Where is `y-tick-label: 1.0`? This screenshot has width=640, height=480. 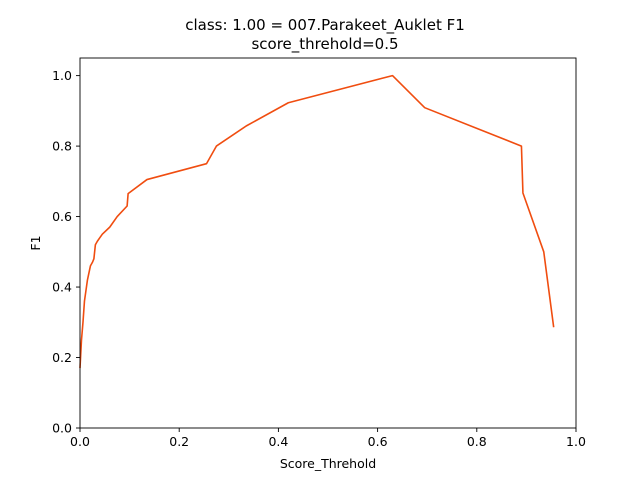 y-tick-label: 1.0 is located at coordinates (62, 75).